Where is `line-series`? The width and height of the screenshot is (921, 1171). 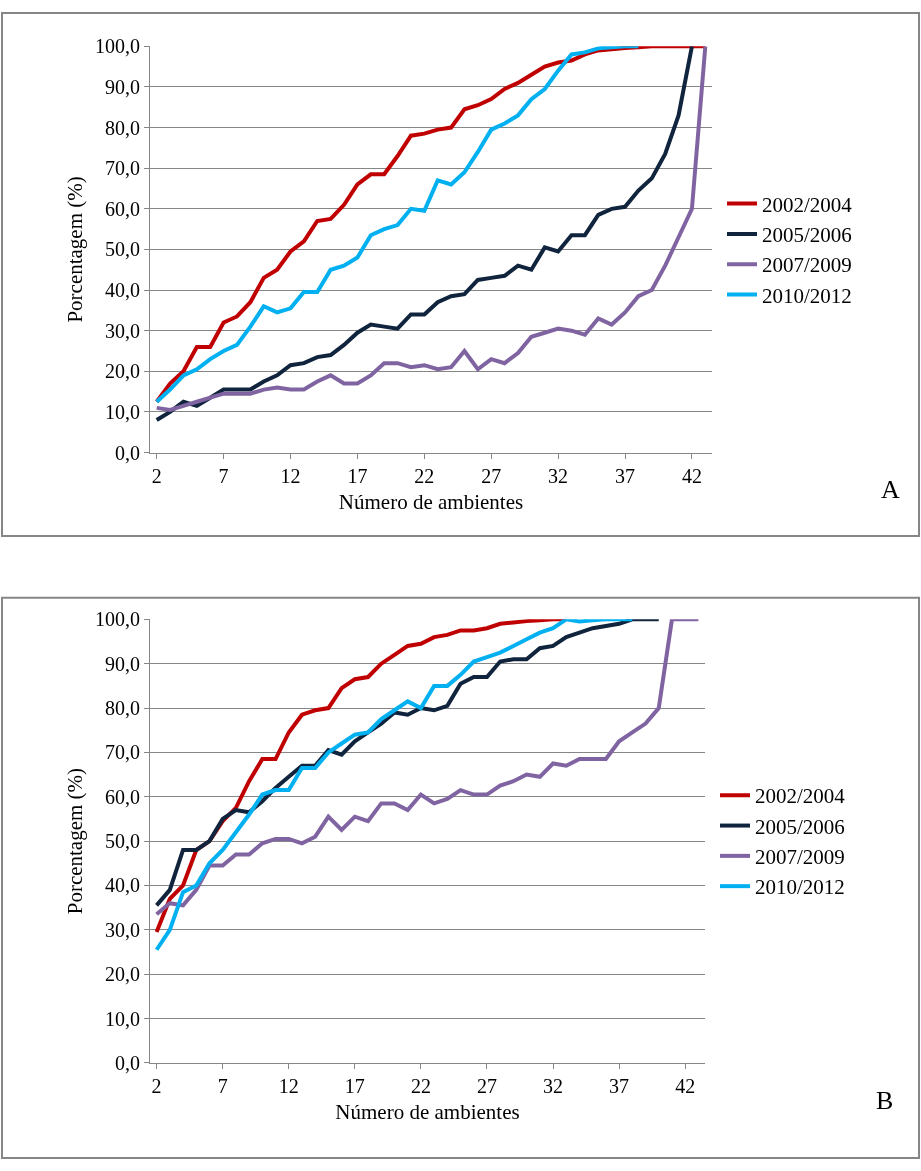
line-series is located at coordinates (394, 785).